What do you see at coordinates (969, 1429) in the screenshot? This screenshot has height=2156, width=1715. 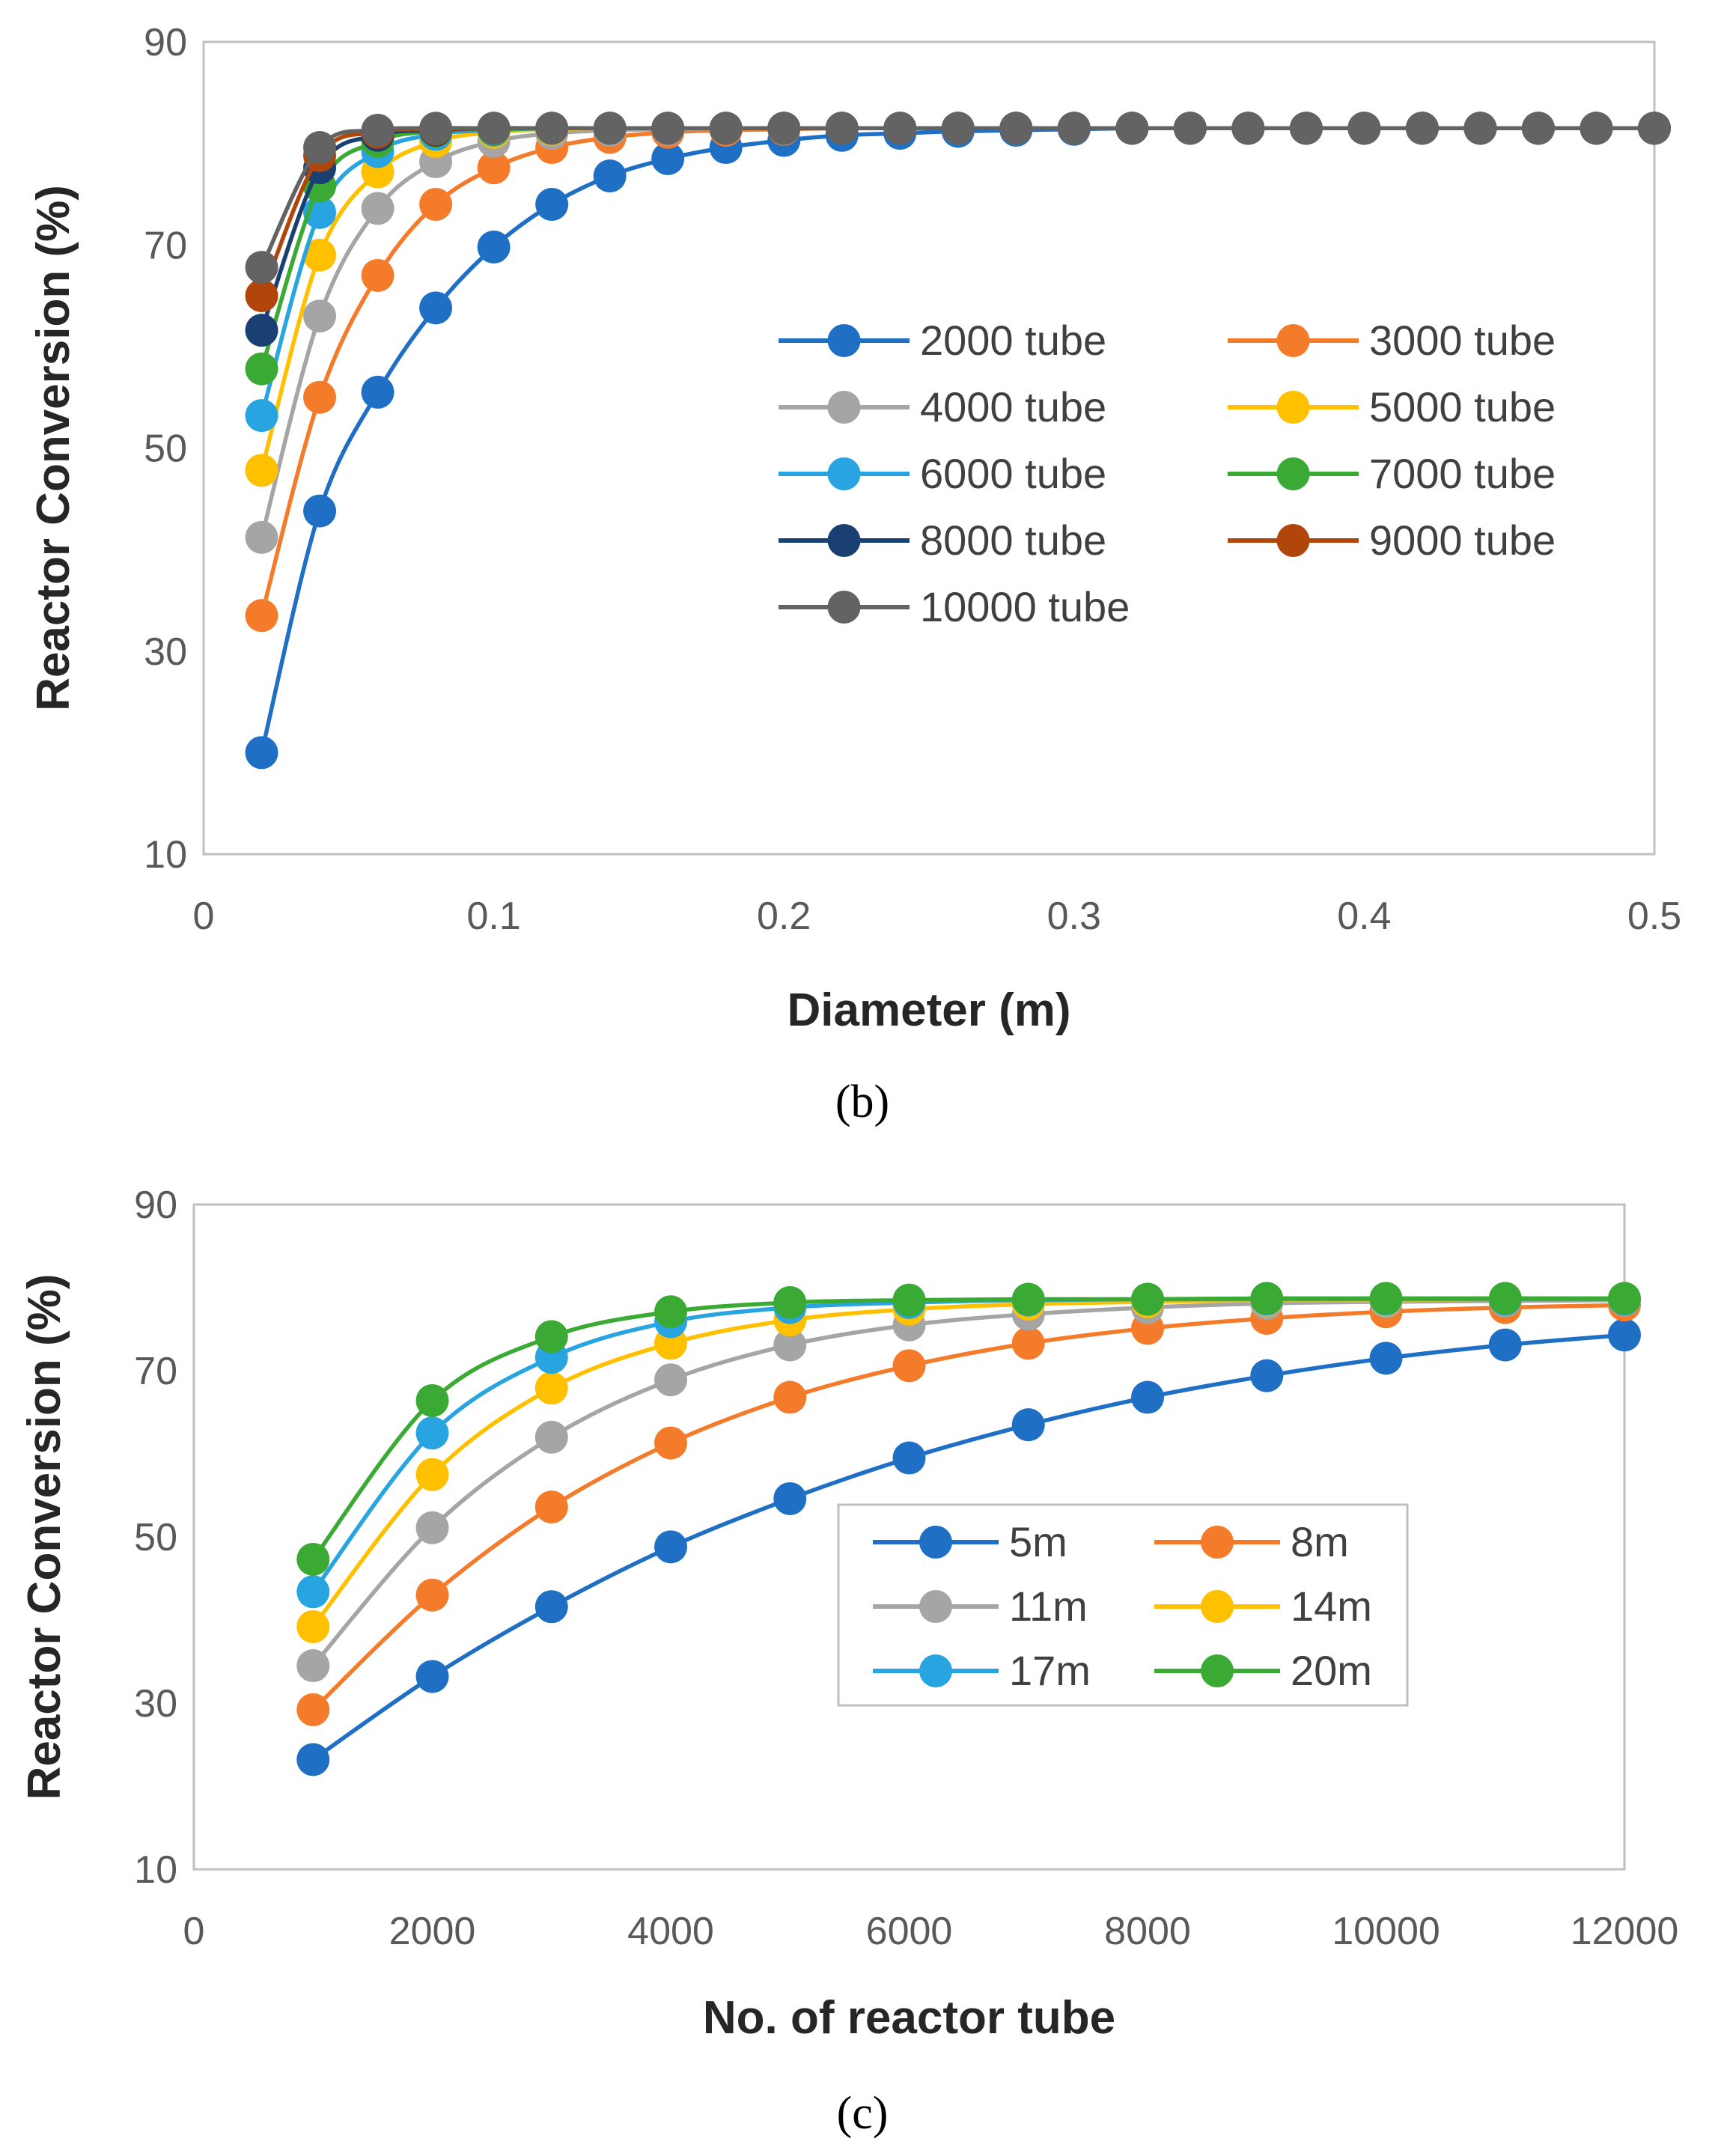 I see `series-20m` at bounding box center [969, 1429].